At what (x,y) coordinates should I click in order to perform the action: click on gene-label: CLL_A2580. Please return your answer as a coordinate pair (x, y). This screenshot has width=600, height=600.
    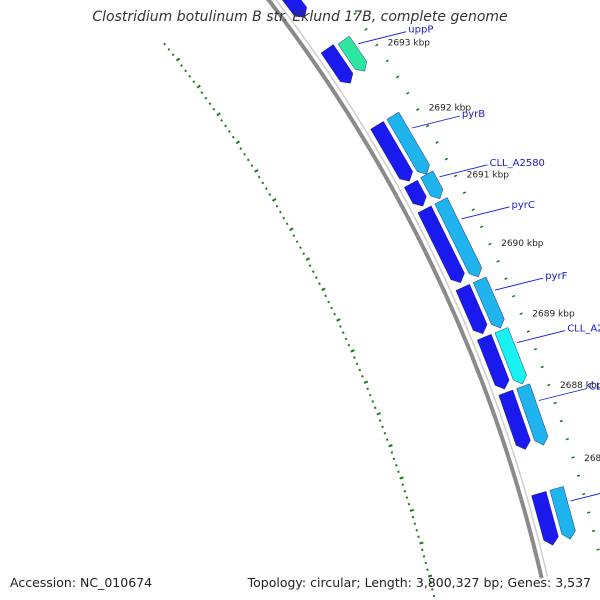
    Looking at the image, I should click on (517, 163).